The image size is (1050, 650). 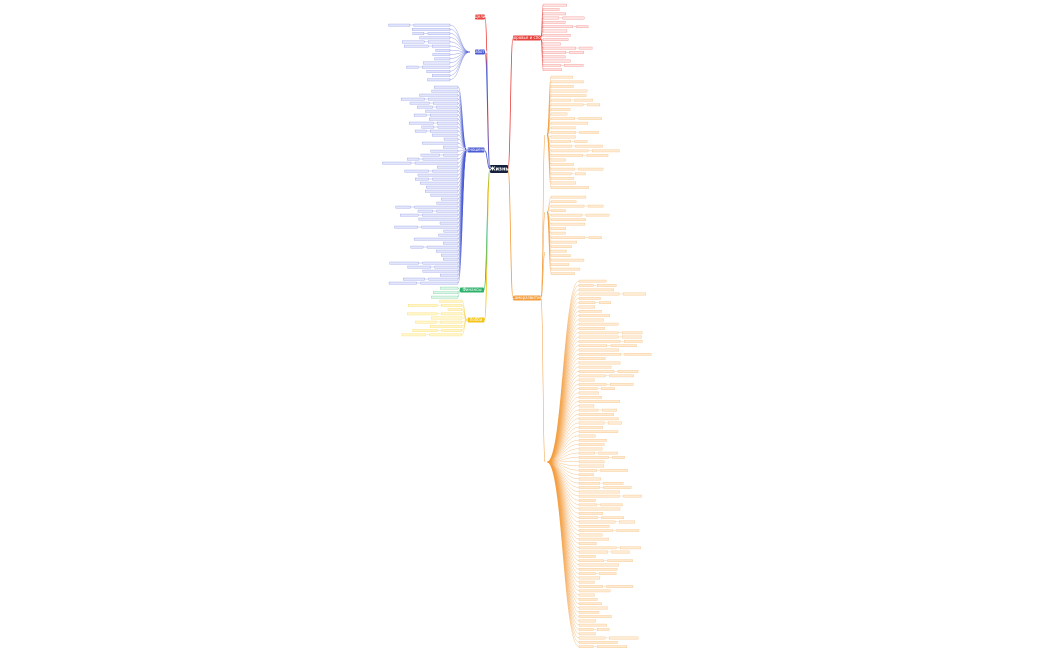 What do you see at coordinates (472, 290) in the screenshot?
I see `branch-box` at bounding box center [472, 290].